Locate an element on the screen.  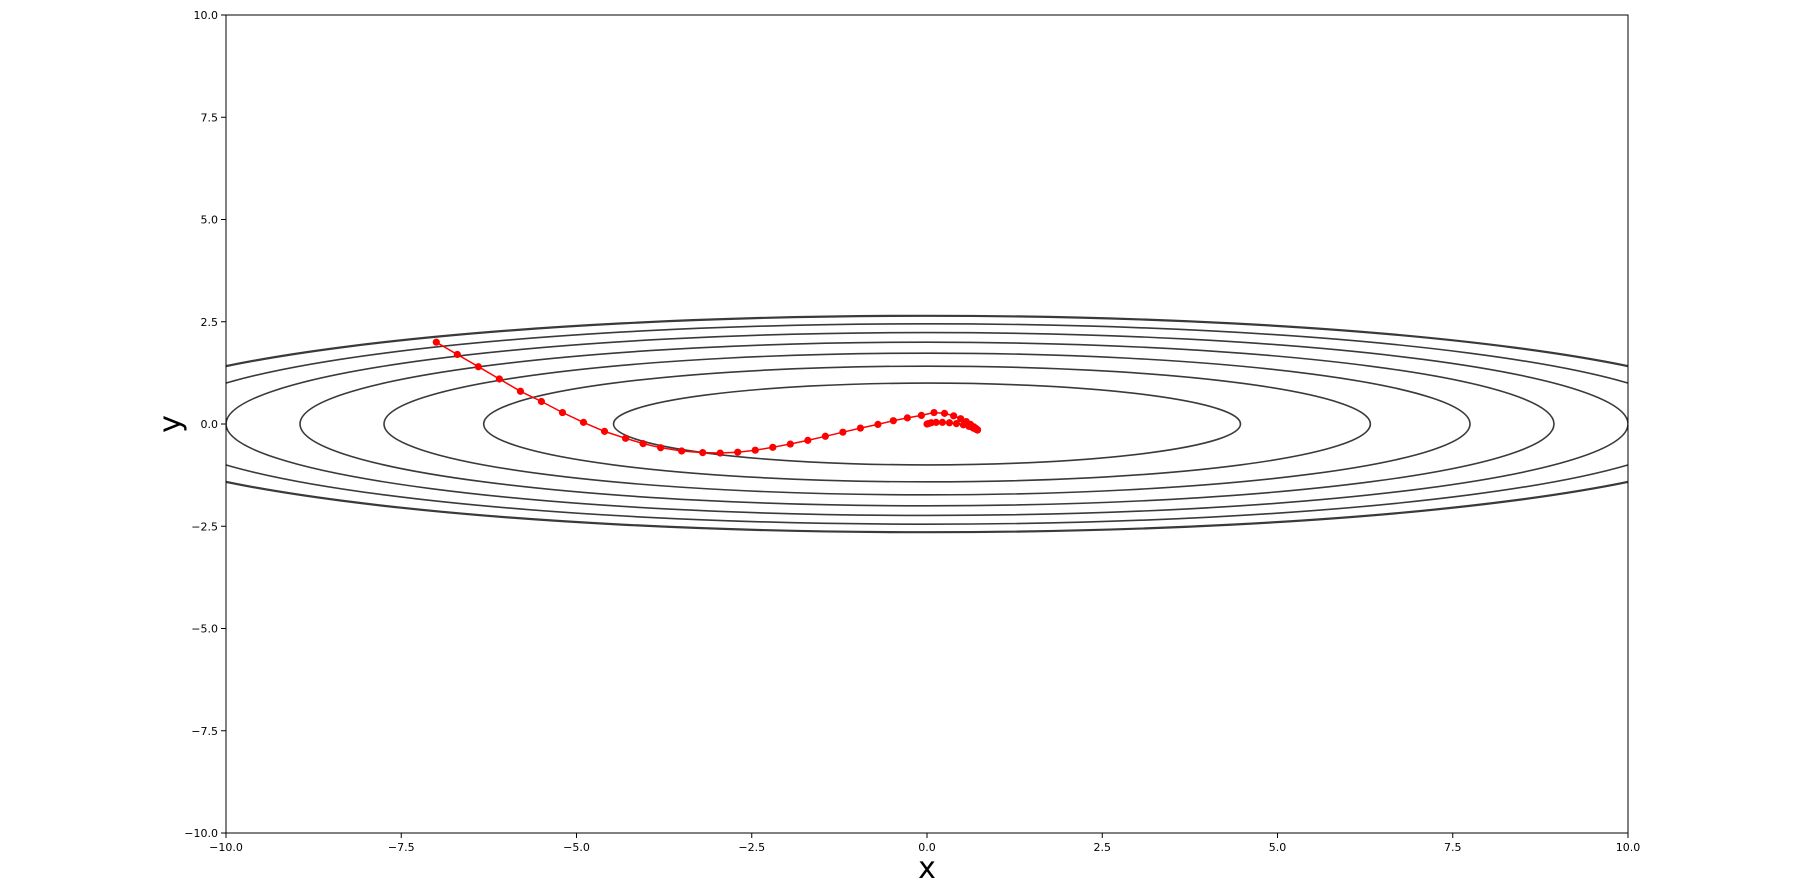
y-tick-label: −5.0 is located at coordinates (204, 629).